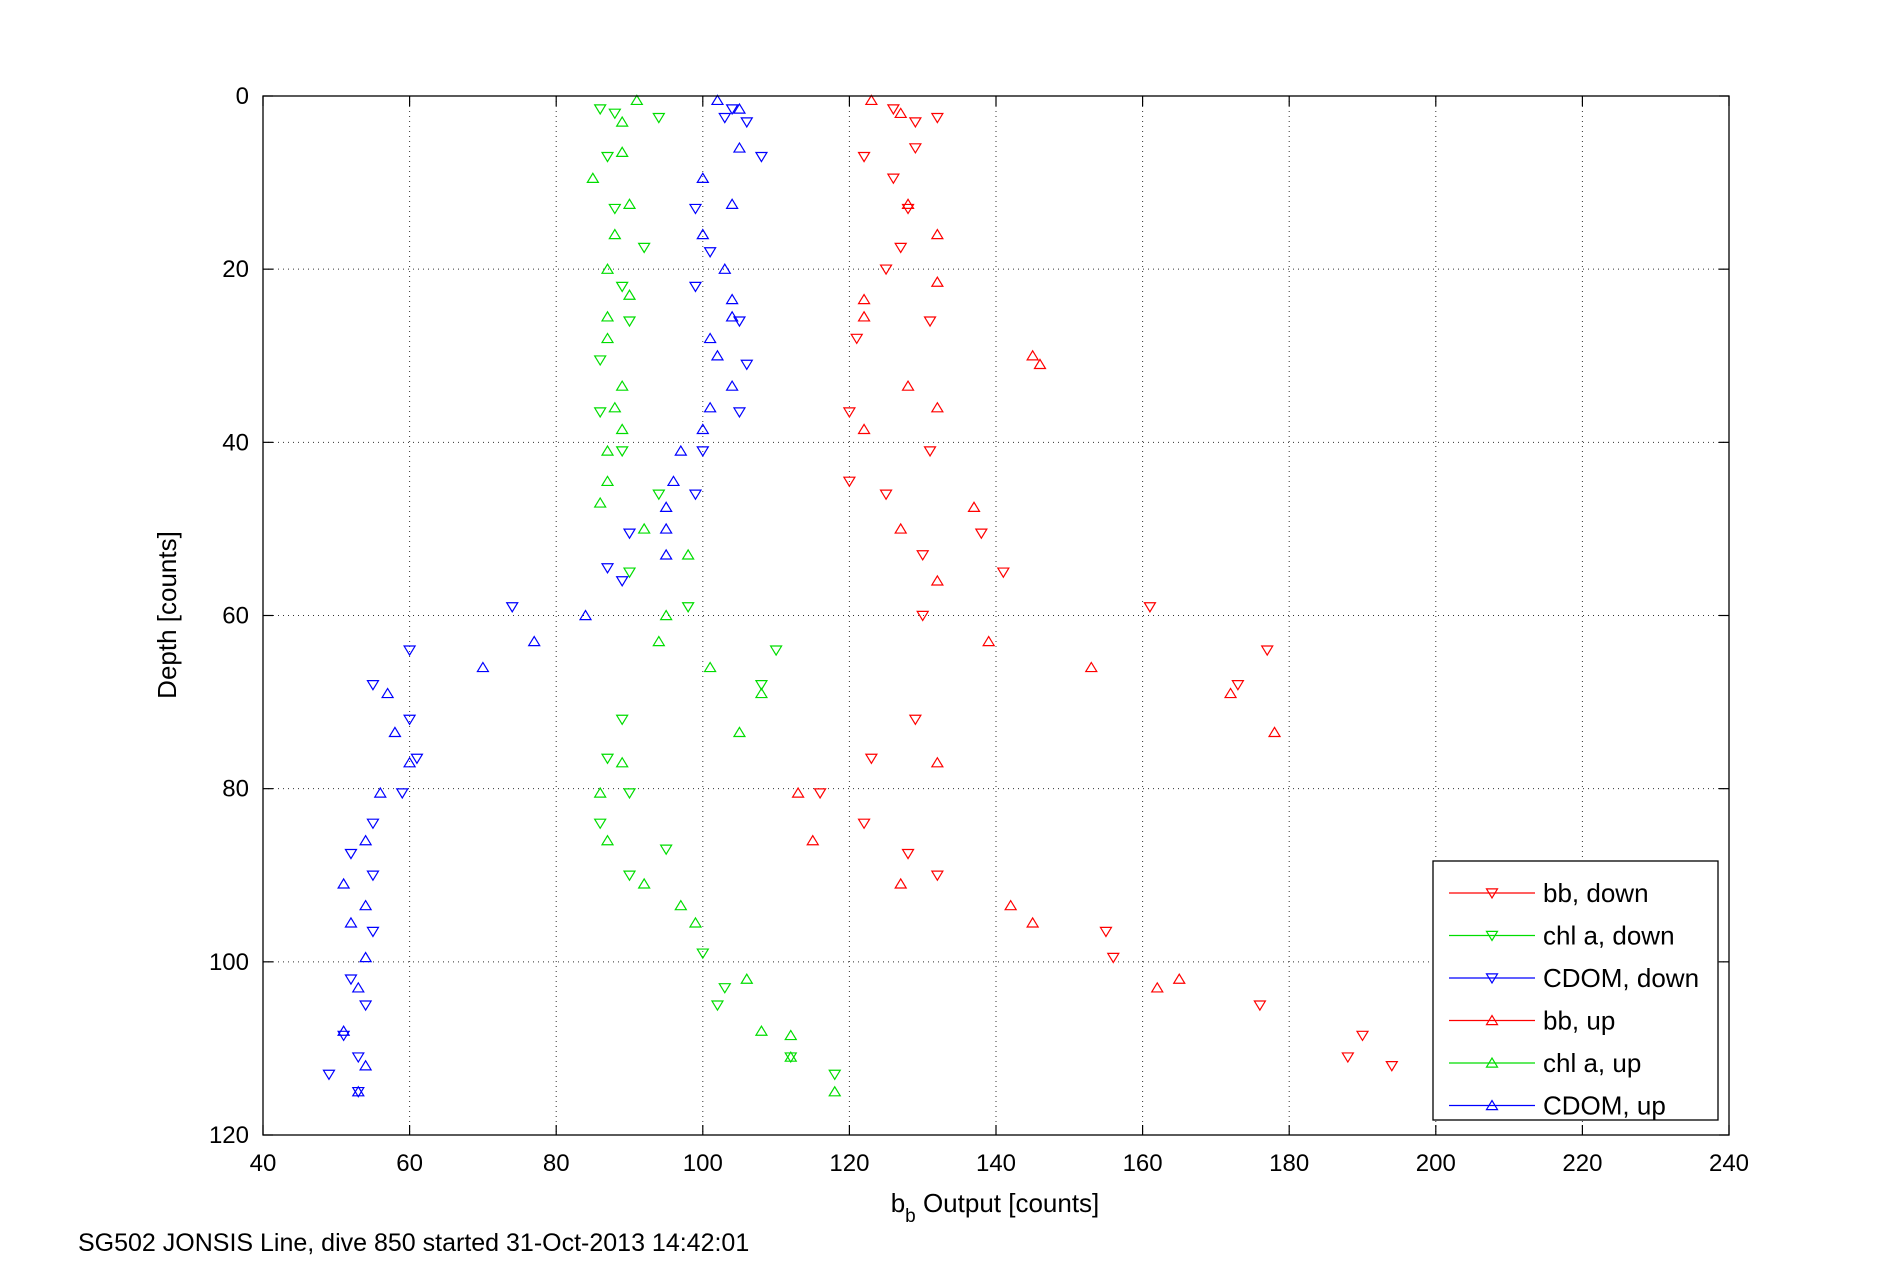  Describe the element at coordinates (1604, 1106) in the screenshot. I see `legend-label-cdom-up: CDOM, up` at that location.